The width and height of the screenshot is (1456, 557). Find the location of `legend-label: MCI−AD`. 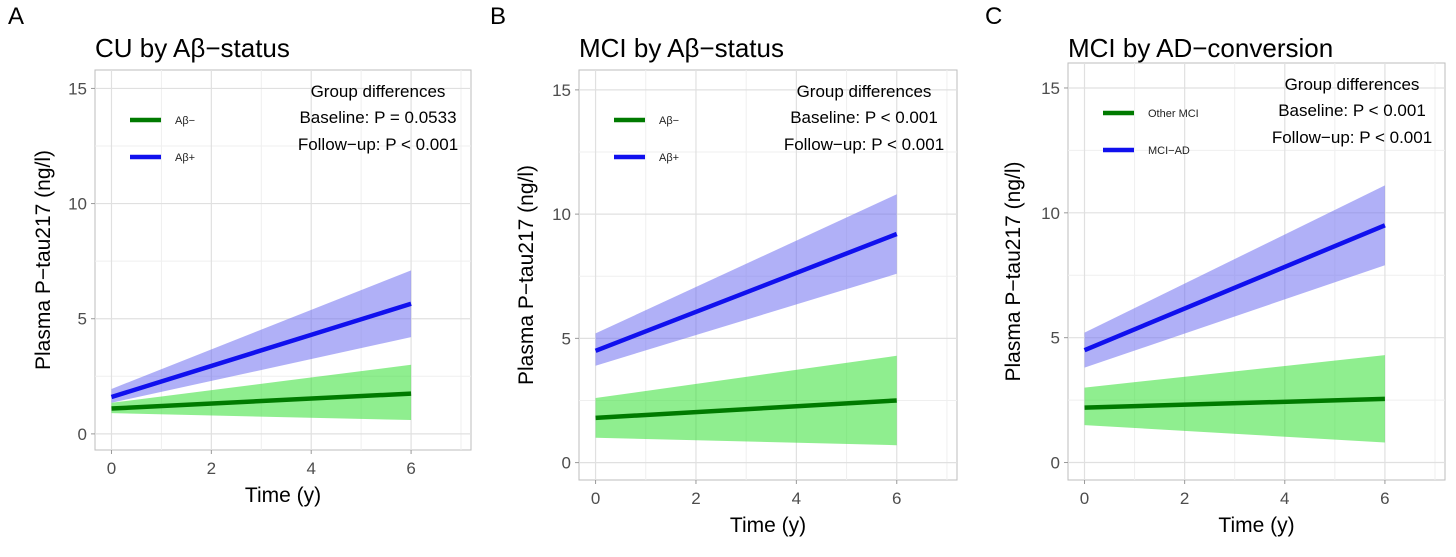

legend-label: MCI−AD is located at coordinates (1169, 151).